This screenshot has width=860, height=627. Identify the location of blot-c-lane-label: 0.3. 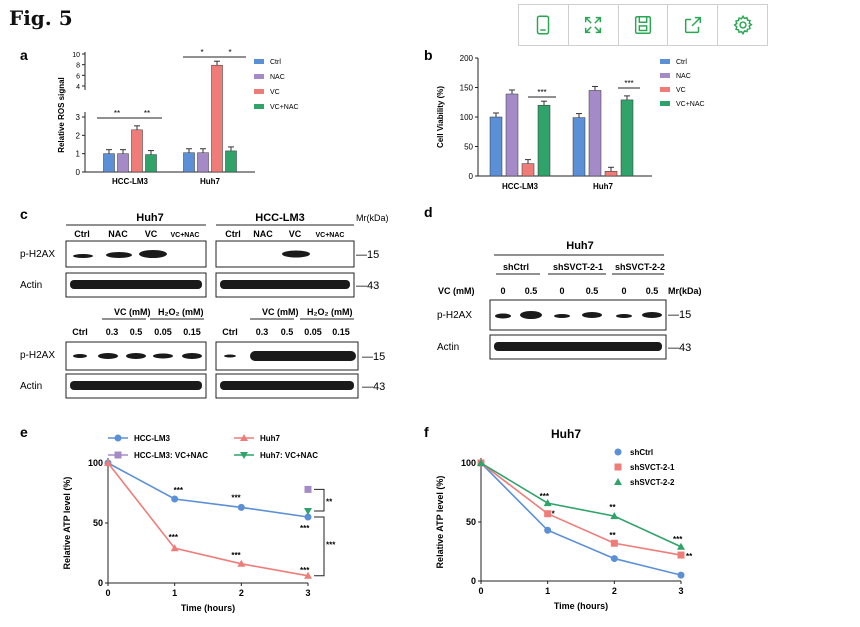
(112, 332).